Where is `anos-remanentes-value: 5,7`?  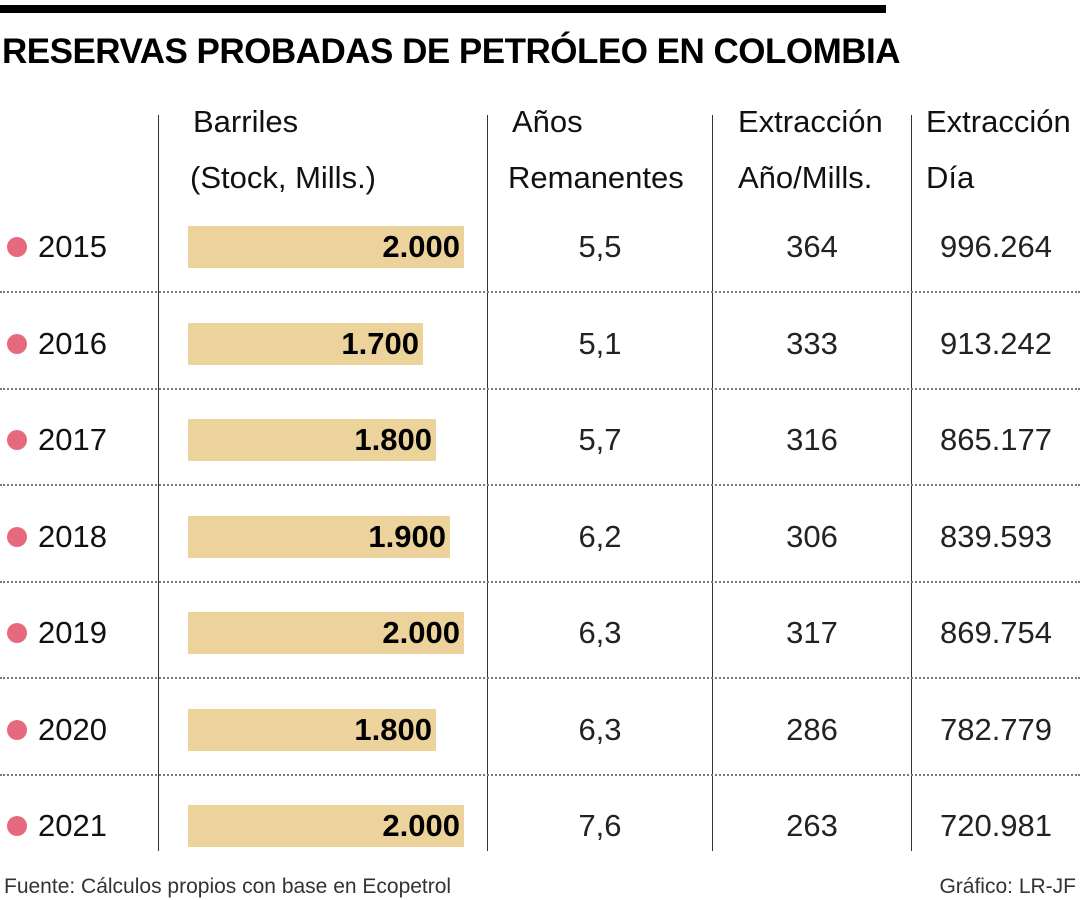 anos-remanentes-value: 5,7 is located at coordinates (600, 439).